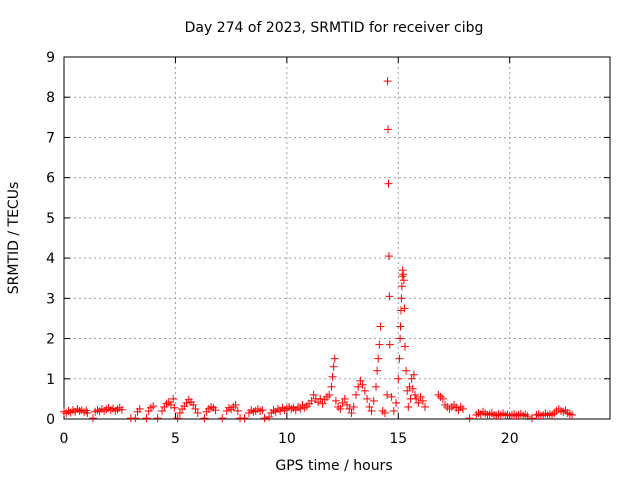 This screenshot has height=480, width=640. What do you see at coordinates (50, 340) in the screenshot?
I see `y-tick-label: 2` at bounding box center [50, 340].